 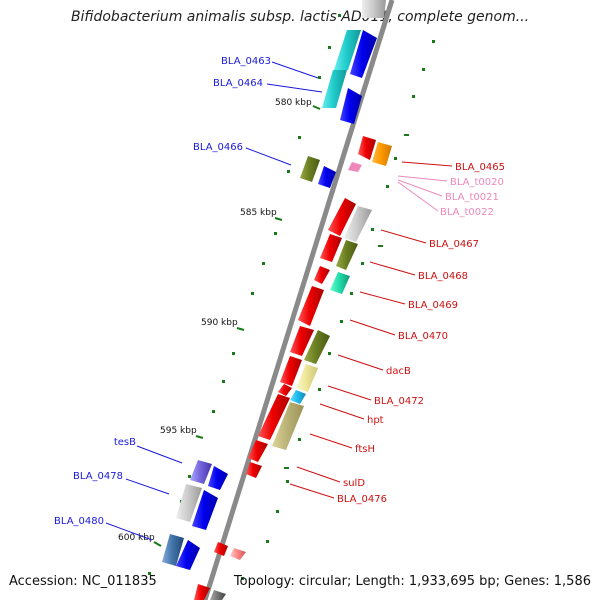 What do you see at coordinates (173, 550) in the screenshot?
I see `gene-feature-bla0480` at bounding box center [173, 550].